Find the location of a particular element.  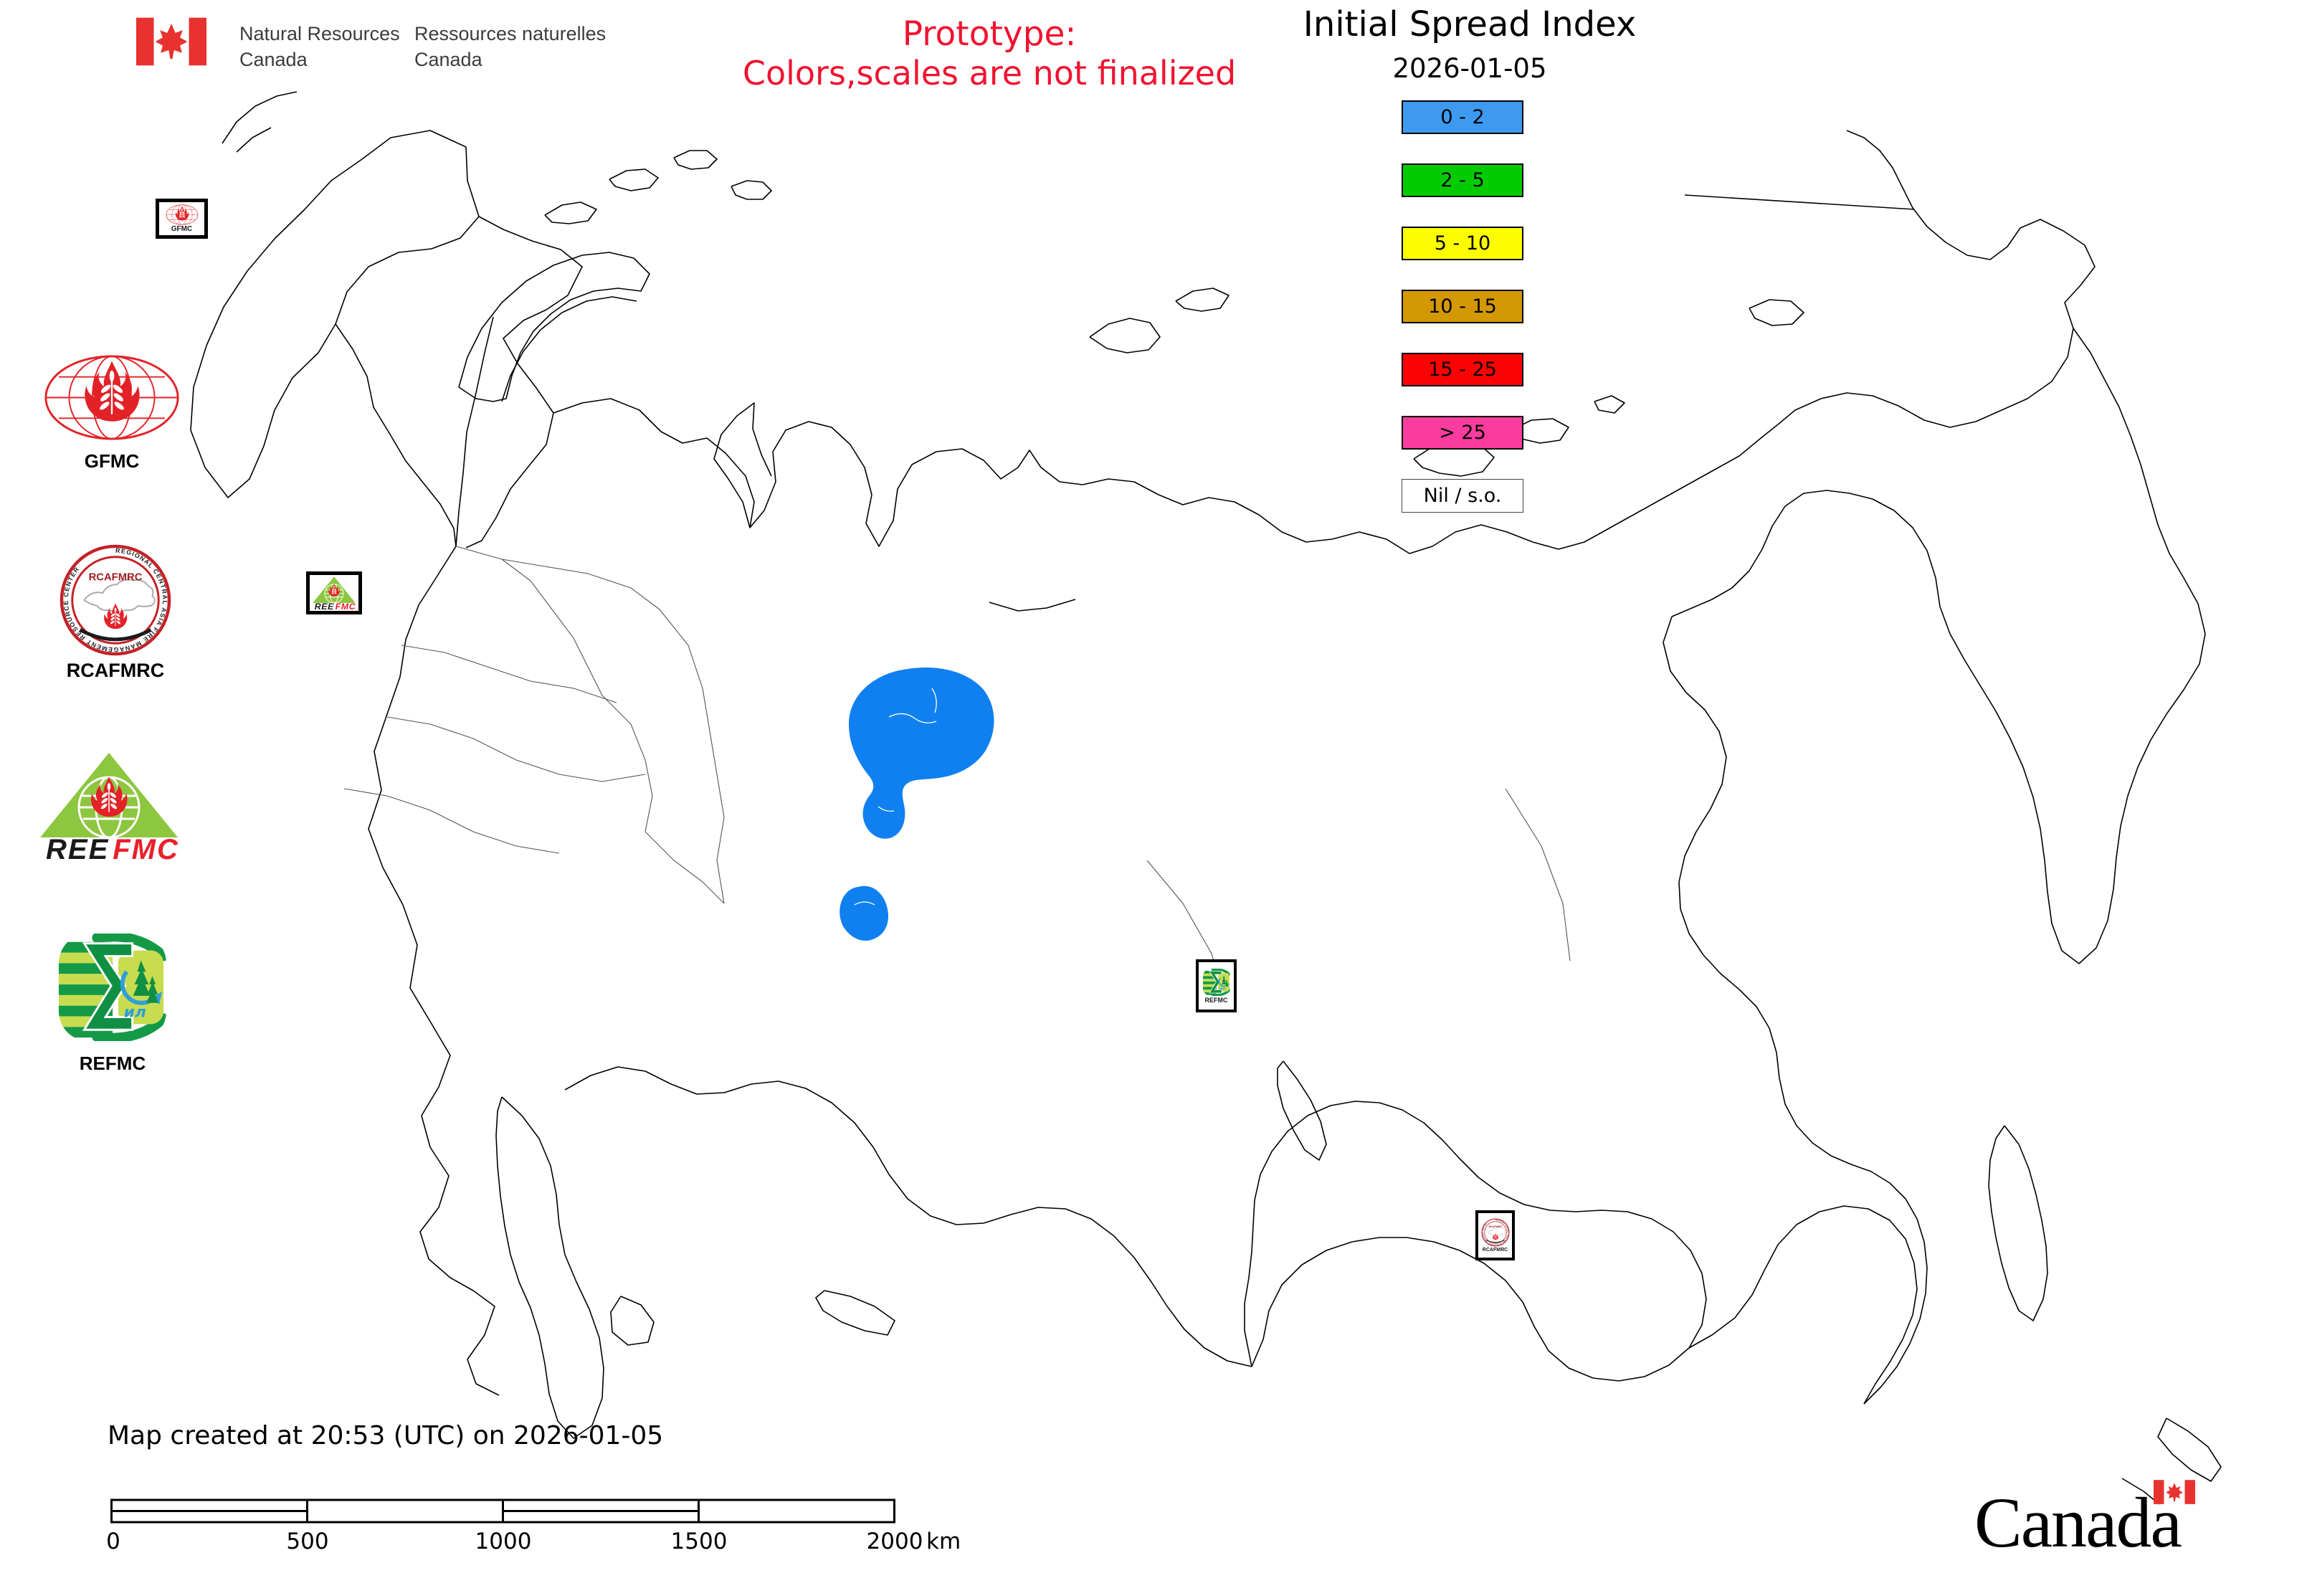

legend-item-0-2: 0 - 2 is located at coordinates (1462, 117).